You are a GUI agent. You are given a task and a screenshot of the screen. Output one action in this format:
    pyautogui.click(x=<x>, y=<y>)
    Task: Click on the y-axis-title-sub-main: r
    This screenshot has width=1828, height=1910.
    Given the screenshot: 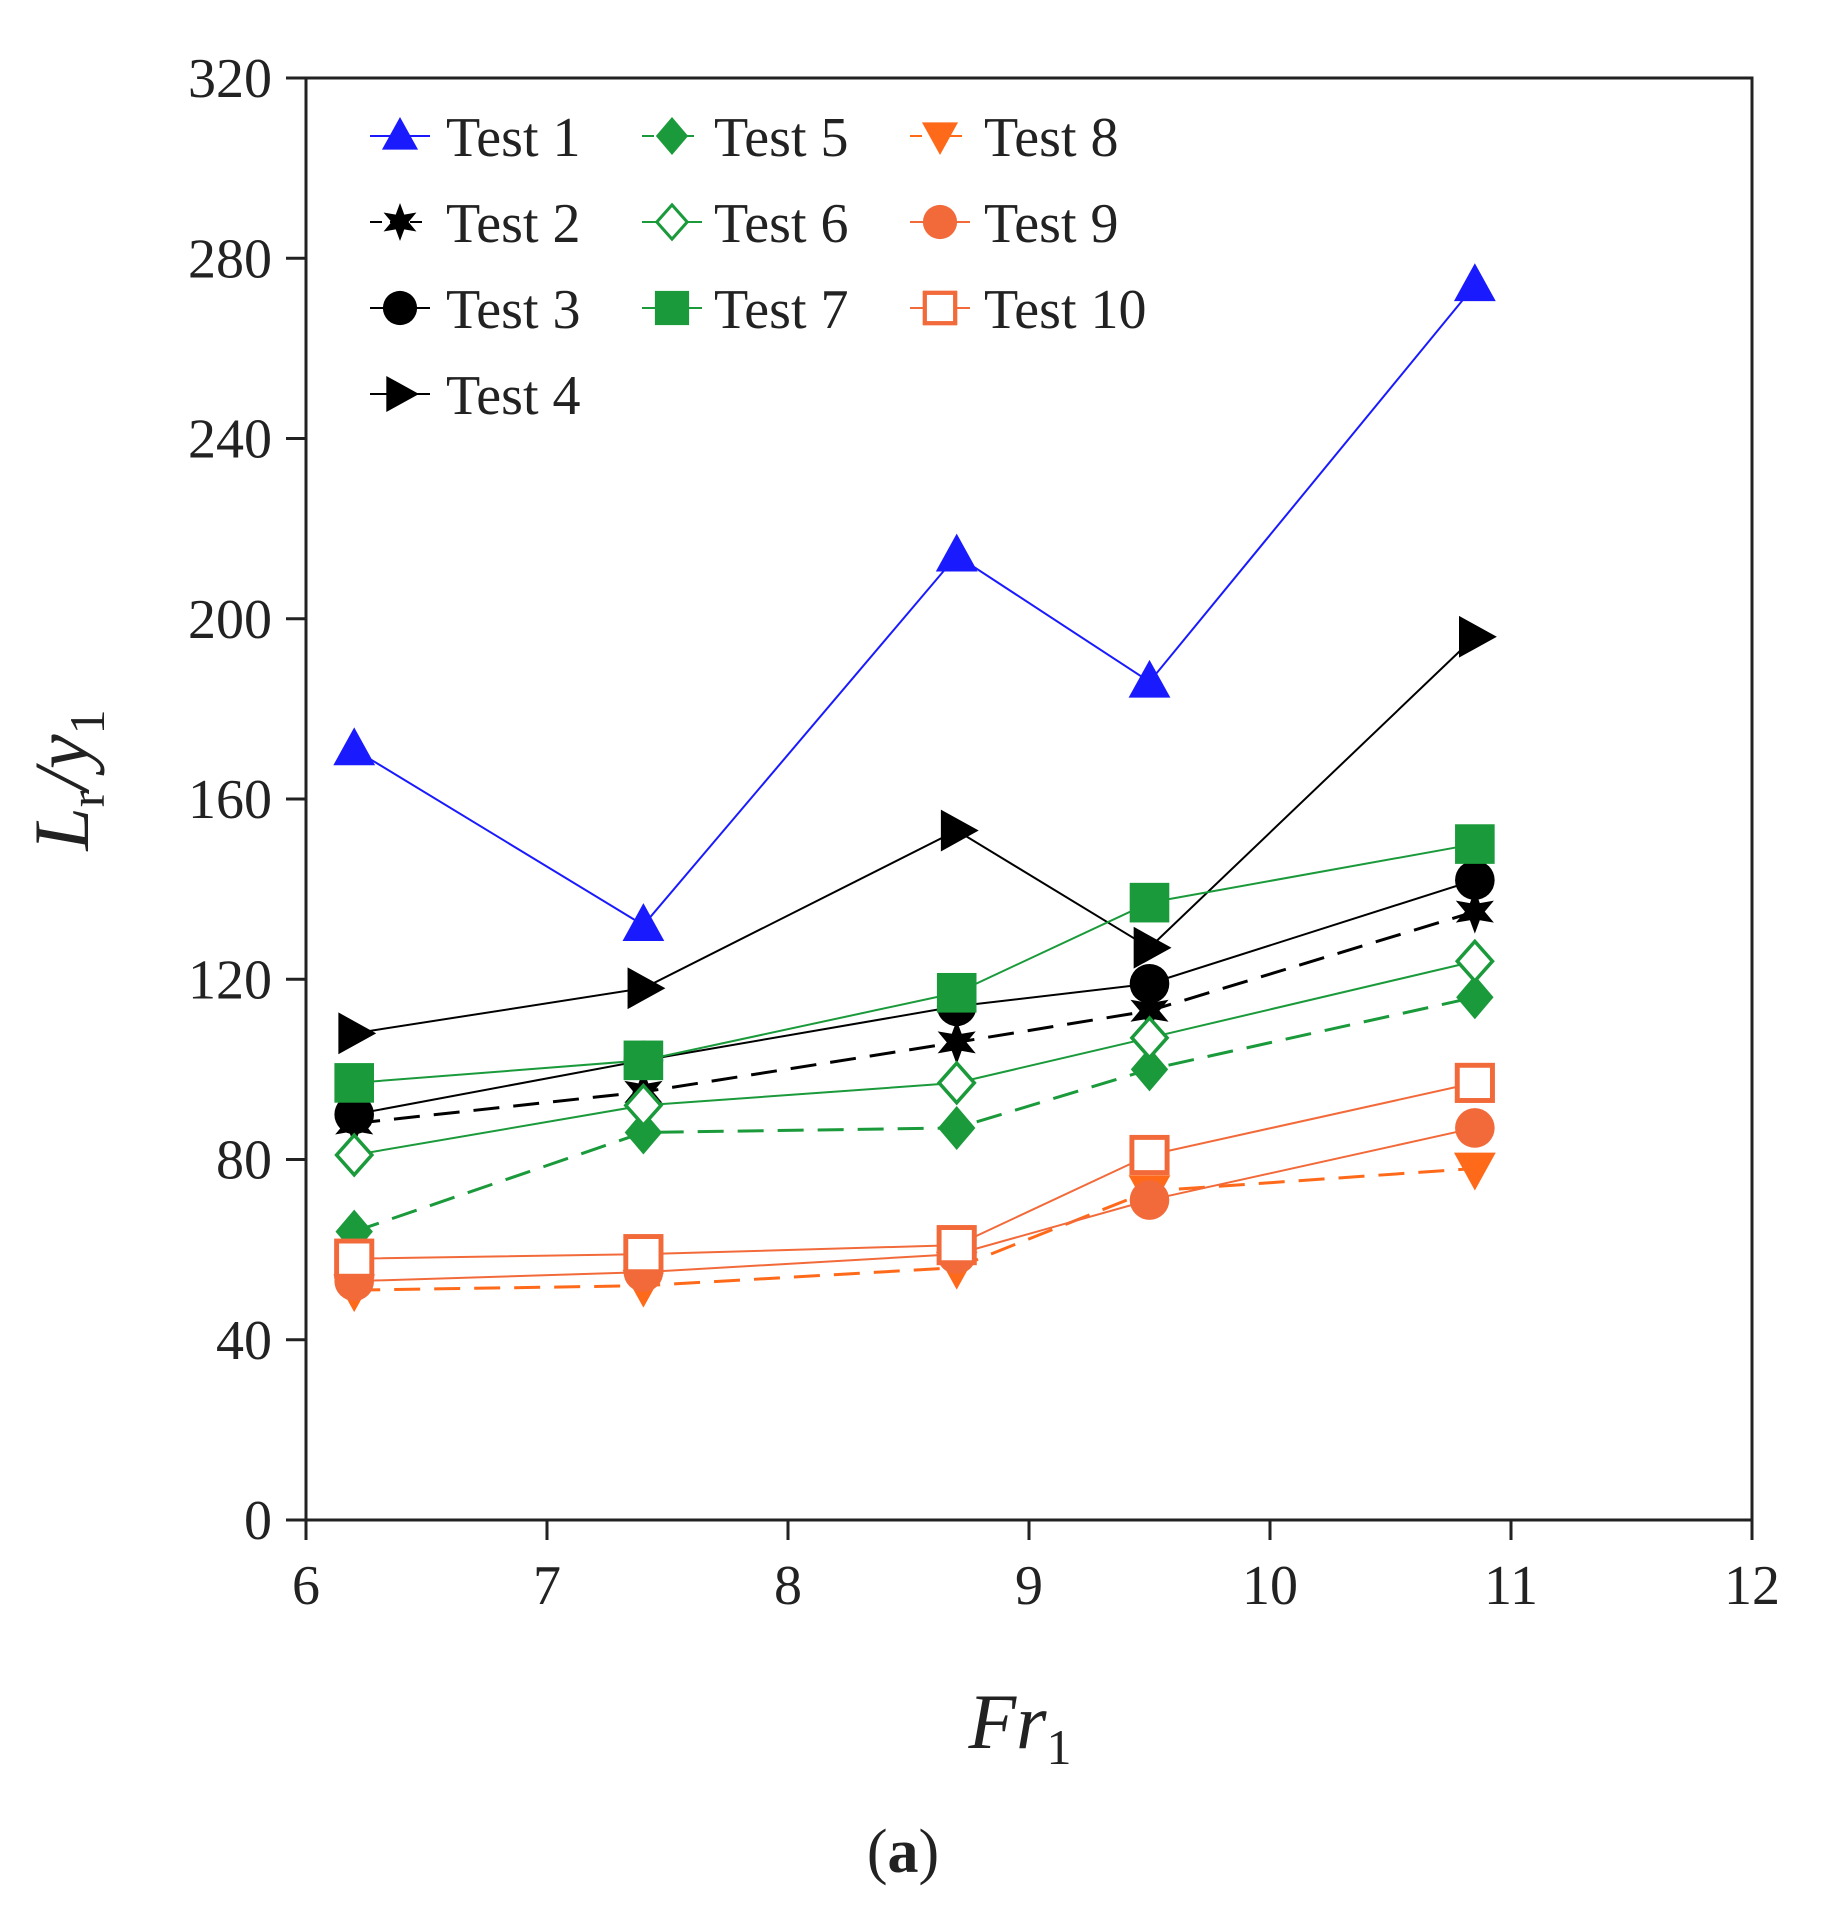 What is the action you would take?
    pyautogui.click(x=87, y=798)
    